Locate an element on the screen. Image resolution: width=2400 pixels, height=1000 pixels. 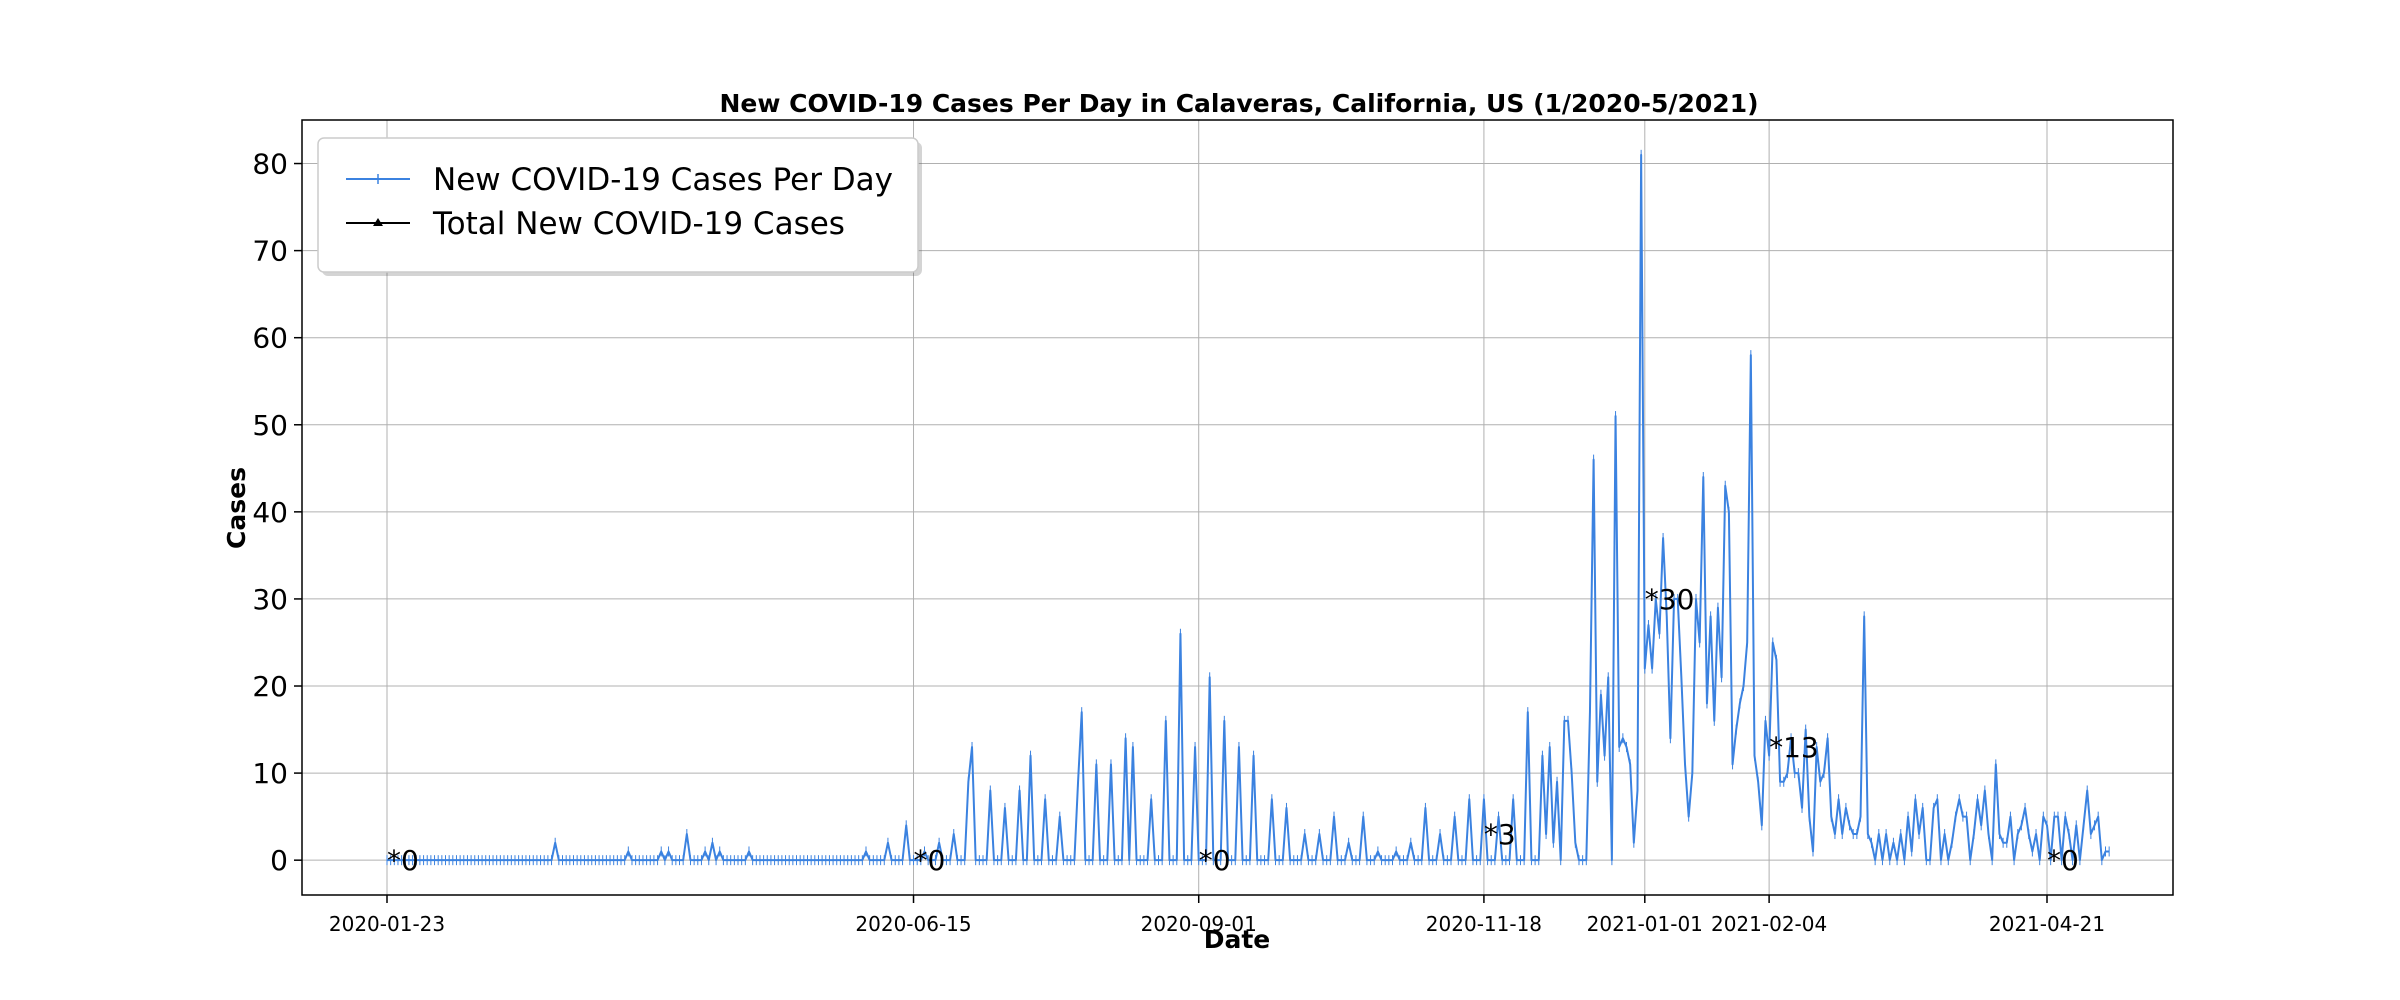
y-tick-label: 10 is located at coordinates (270, 773).